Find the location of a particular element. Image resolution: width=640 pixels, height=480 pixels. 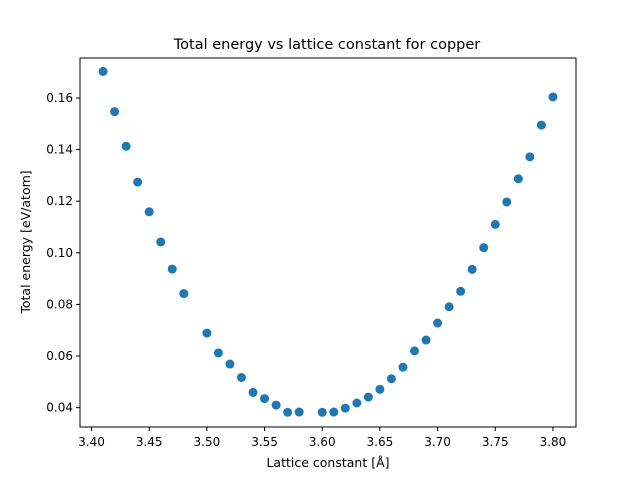

x-tick-label: 3.55 is located at coordinates (264, 442).